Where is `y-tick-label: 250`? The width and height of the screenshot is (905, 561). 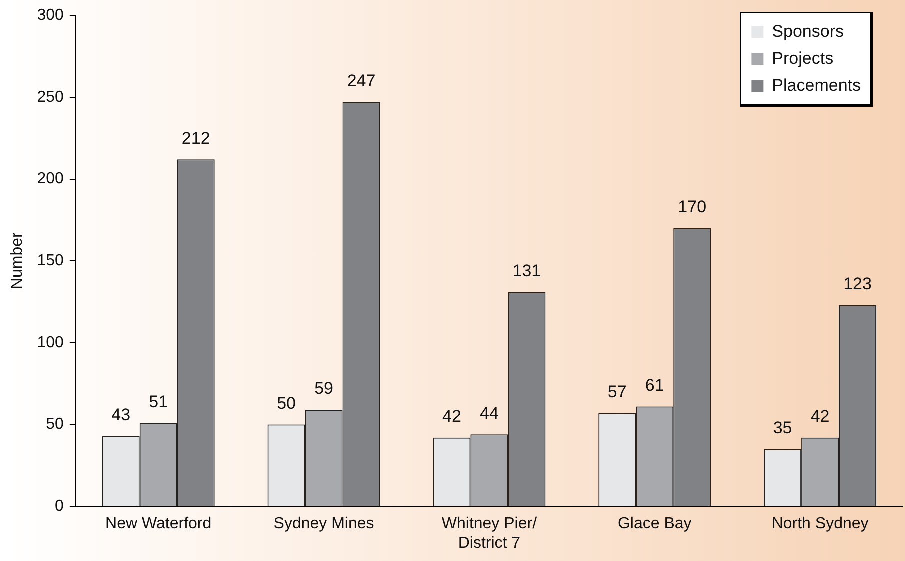 y-tick-label: 250 is located at coordinates (50, 97).